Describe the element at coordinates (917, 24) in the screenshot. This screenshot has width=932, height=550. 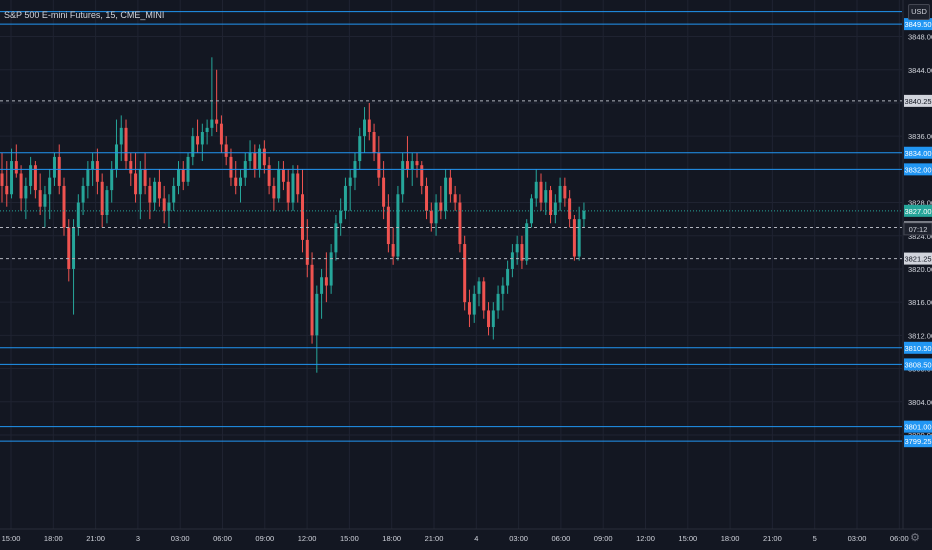
I see `price-level-label: 3849.50` at that location.